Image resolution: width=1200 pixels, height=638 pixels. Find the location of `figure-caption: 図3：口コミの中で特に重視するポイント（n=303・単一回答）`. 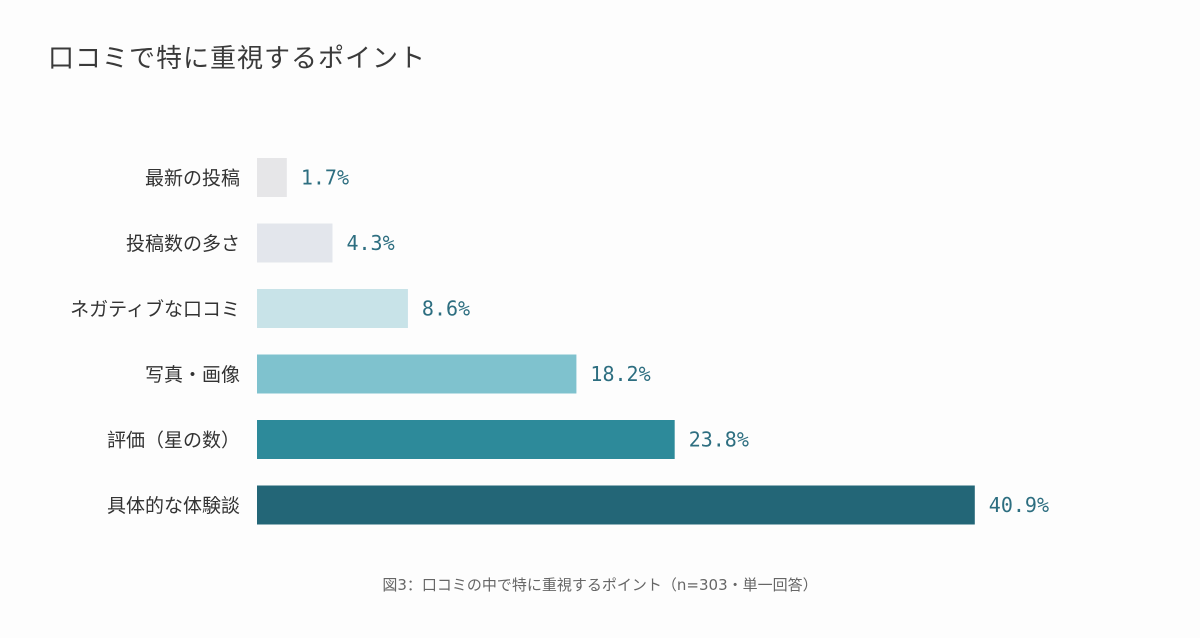

figure-caption: 図3：口コミの中で特に重視するポイント（n=303・単一回答） is located at coordinates (600, 585).